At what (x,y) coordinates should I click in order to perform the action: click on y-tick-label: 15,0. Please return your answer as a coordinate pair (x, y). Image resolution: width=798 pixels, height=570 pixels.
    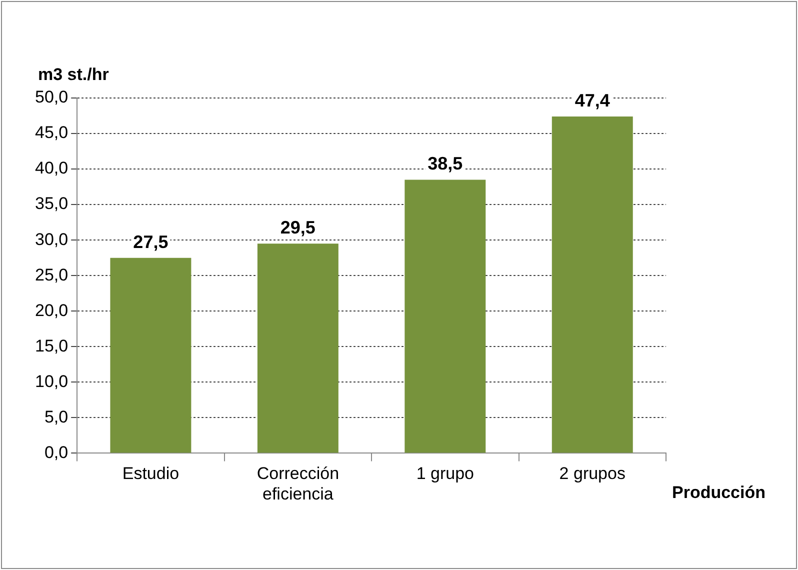
    Looking at the image, I should click on (51, 346).